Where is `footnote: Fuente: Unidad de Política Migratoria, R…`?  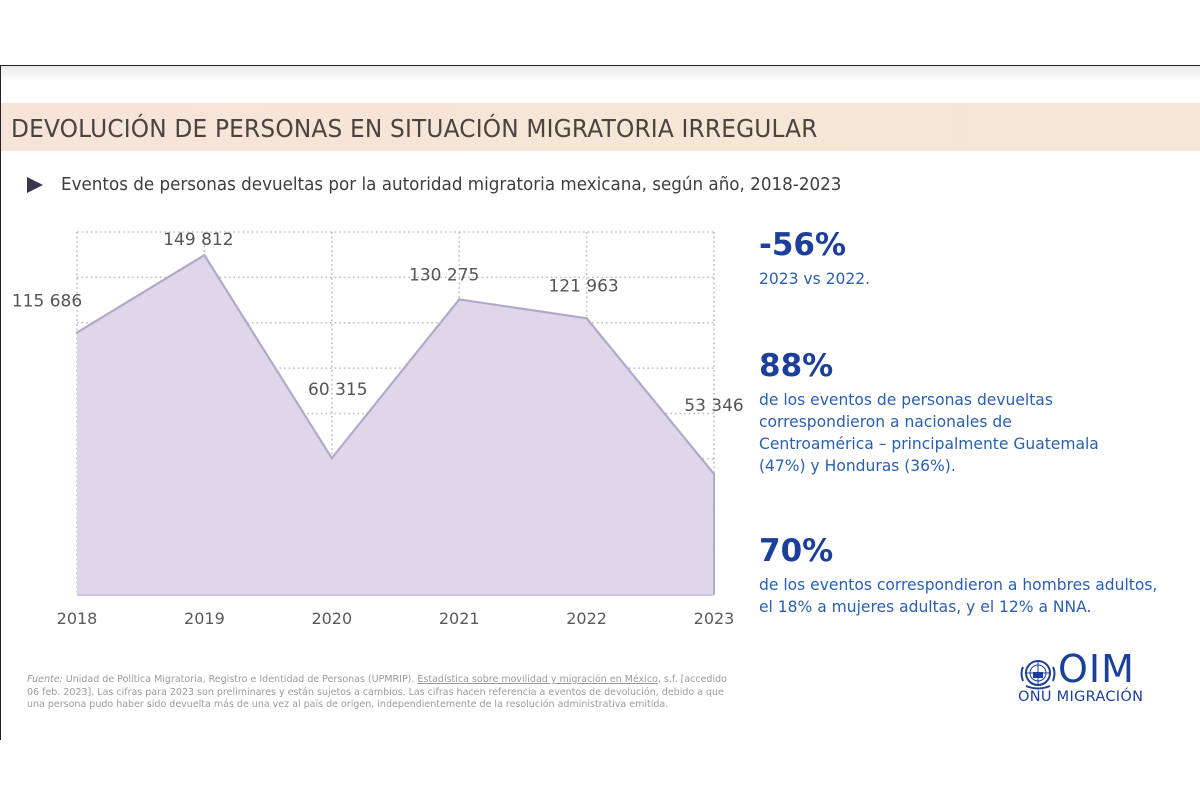
footnote: Fuente: Unidad de Política Migratoria, R… is located at coordinates (377, 693).